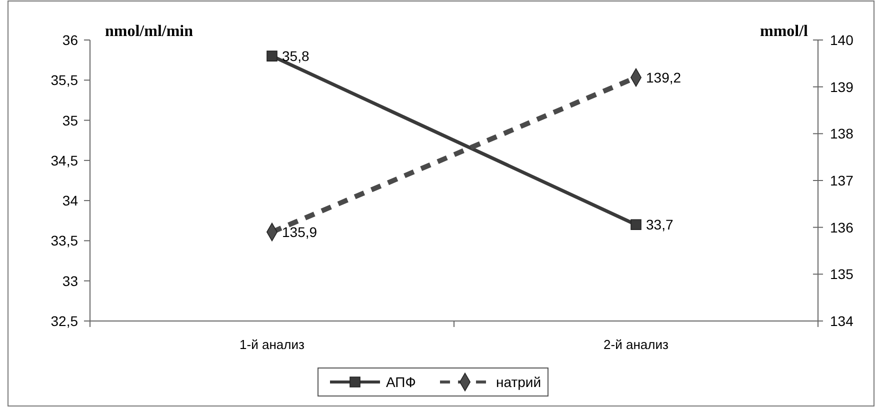 Image resolution: width=878 pixels, height=408 pixels. Describe the element at coordinates (519, 382) in the screenshot. I see `legend-label: натрий` at that location.